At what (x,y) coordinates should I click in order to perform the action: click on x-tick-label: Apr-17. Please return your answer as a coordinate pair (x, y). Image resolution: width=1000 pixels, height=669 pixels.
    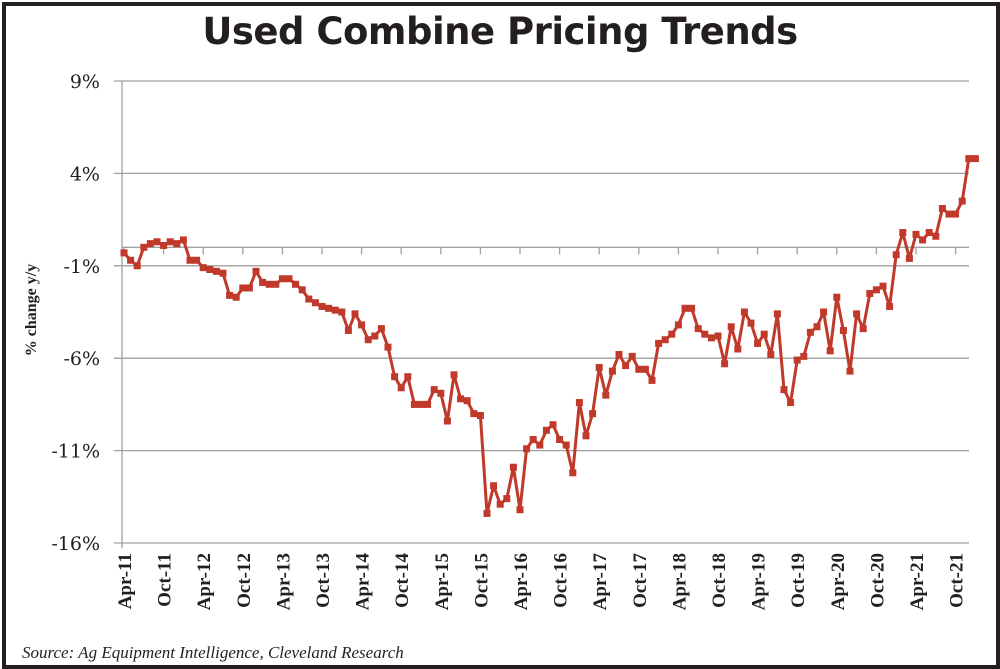
    Looking at the image, I should click on (600, 582).